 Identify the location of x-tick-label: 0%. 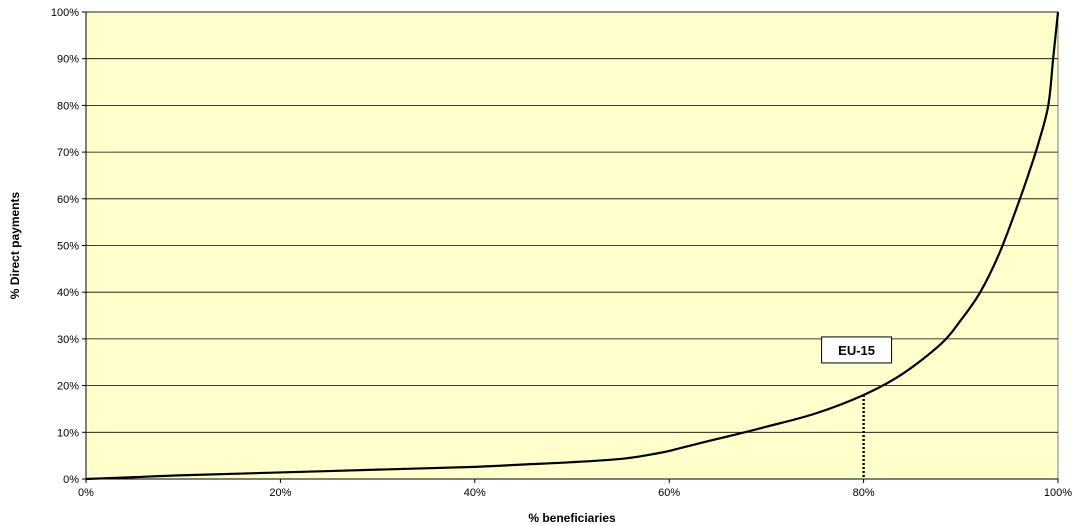
(86, 493).